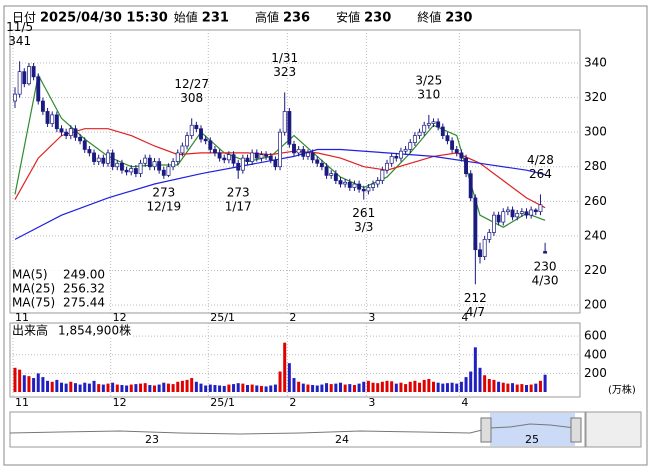 This screenshot has height=474, width=653. Describe the element at coordinates (22, 402) in the screenshot. I see `x-tick-label: 11` at that location.